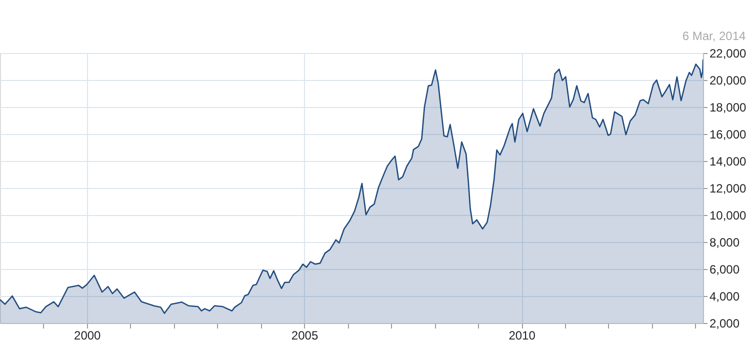  What do you see at coordinates (728, 135) in the screenshot?
I see `y-tick-label: 16,000` at bounding box center [728, 135].